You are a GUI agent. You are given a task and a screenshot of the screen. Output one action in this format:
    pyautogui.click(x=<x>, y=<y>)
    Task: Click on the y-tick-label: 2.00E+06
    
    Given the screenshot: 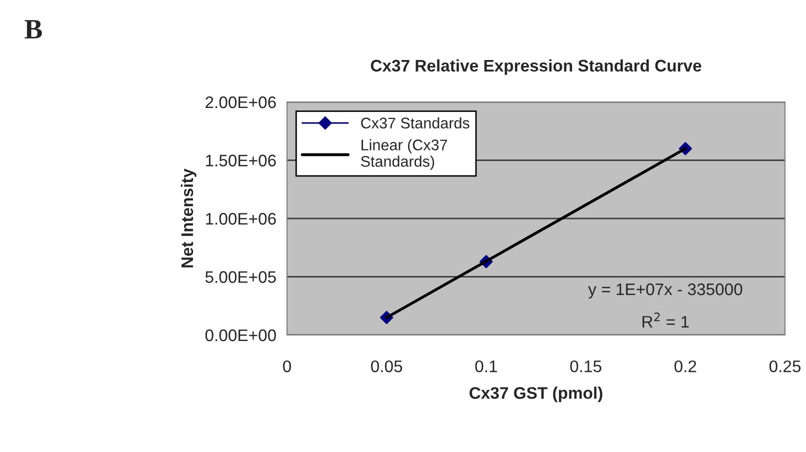 What is the action you would take?
    pyautogui.click(x=241, y=102)
    